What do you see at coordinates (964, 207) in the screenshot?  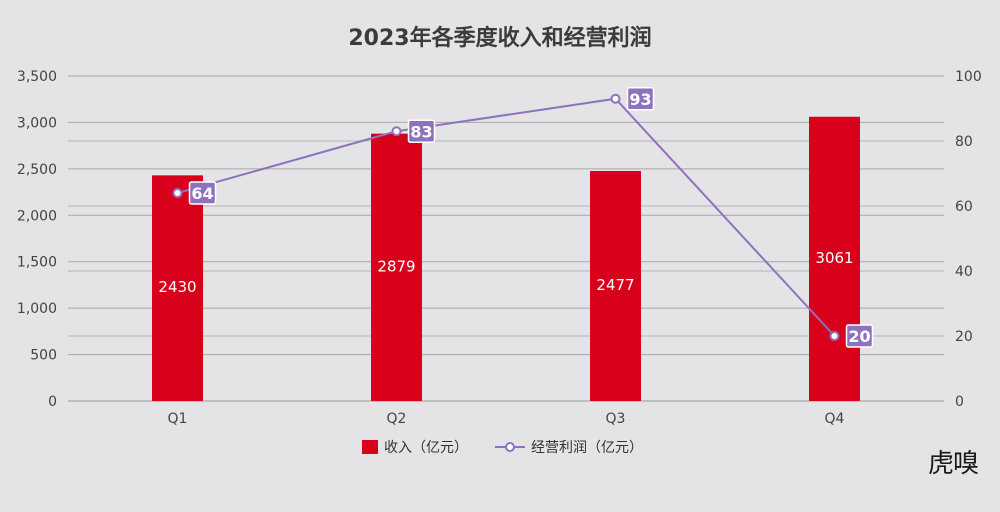 I see `y-right-tick-label: 60` at bounding box center [964, 207].